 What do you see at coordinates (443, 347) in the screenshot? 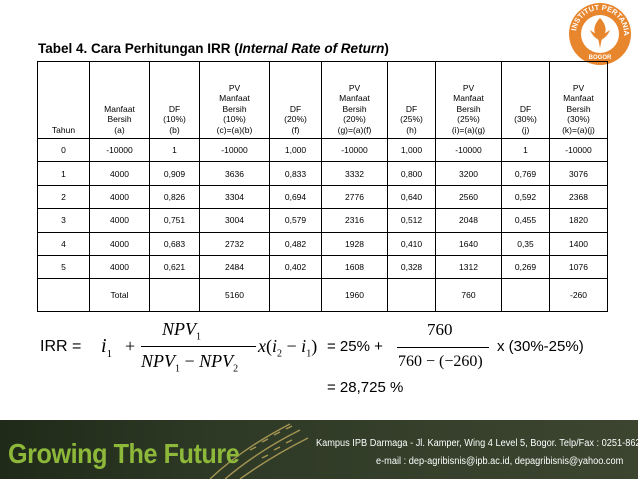
I see `step1-fraction-bar` at bounding box center [443, 347].